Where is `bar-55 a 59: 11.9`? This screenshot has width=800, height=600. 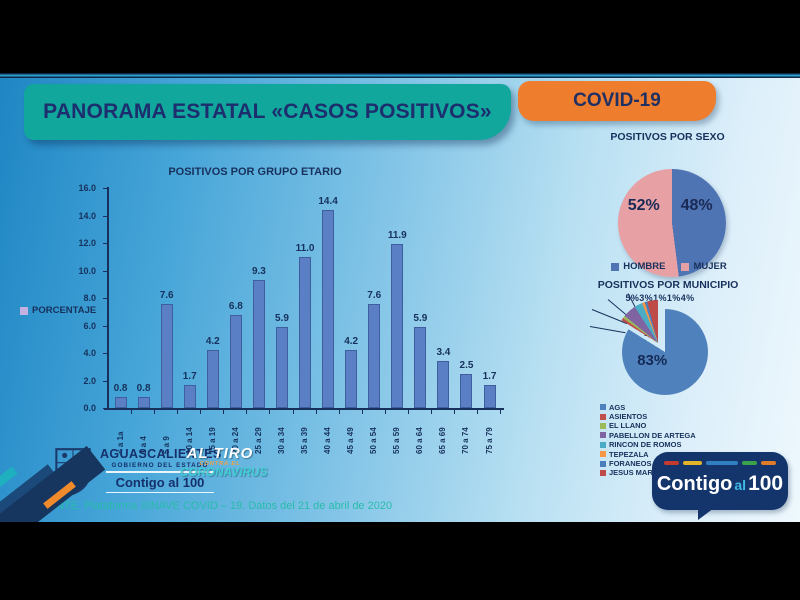 bar-55 a 59: 11.9 is located at coordinates (397, 298).